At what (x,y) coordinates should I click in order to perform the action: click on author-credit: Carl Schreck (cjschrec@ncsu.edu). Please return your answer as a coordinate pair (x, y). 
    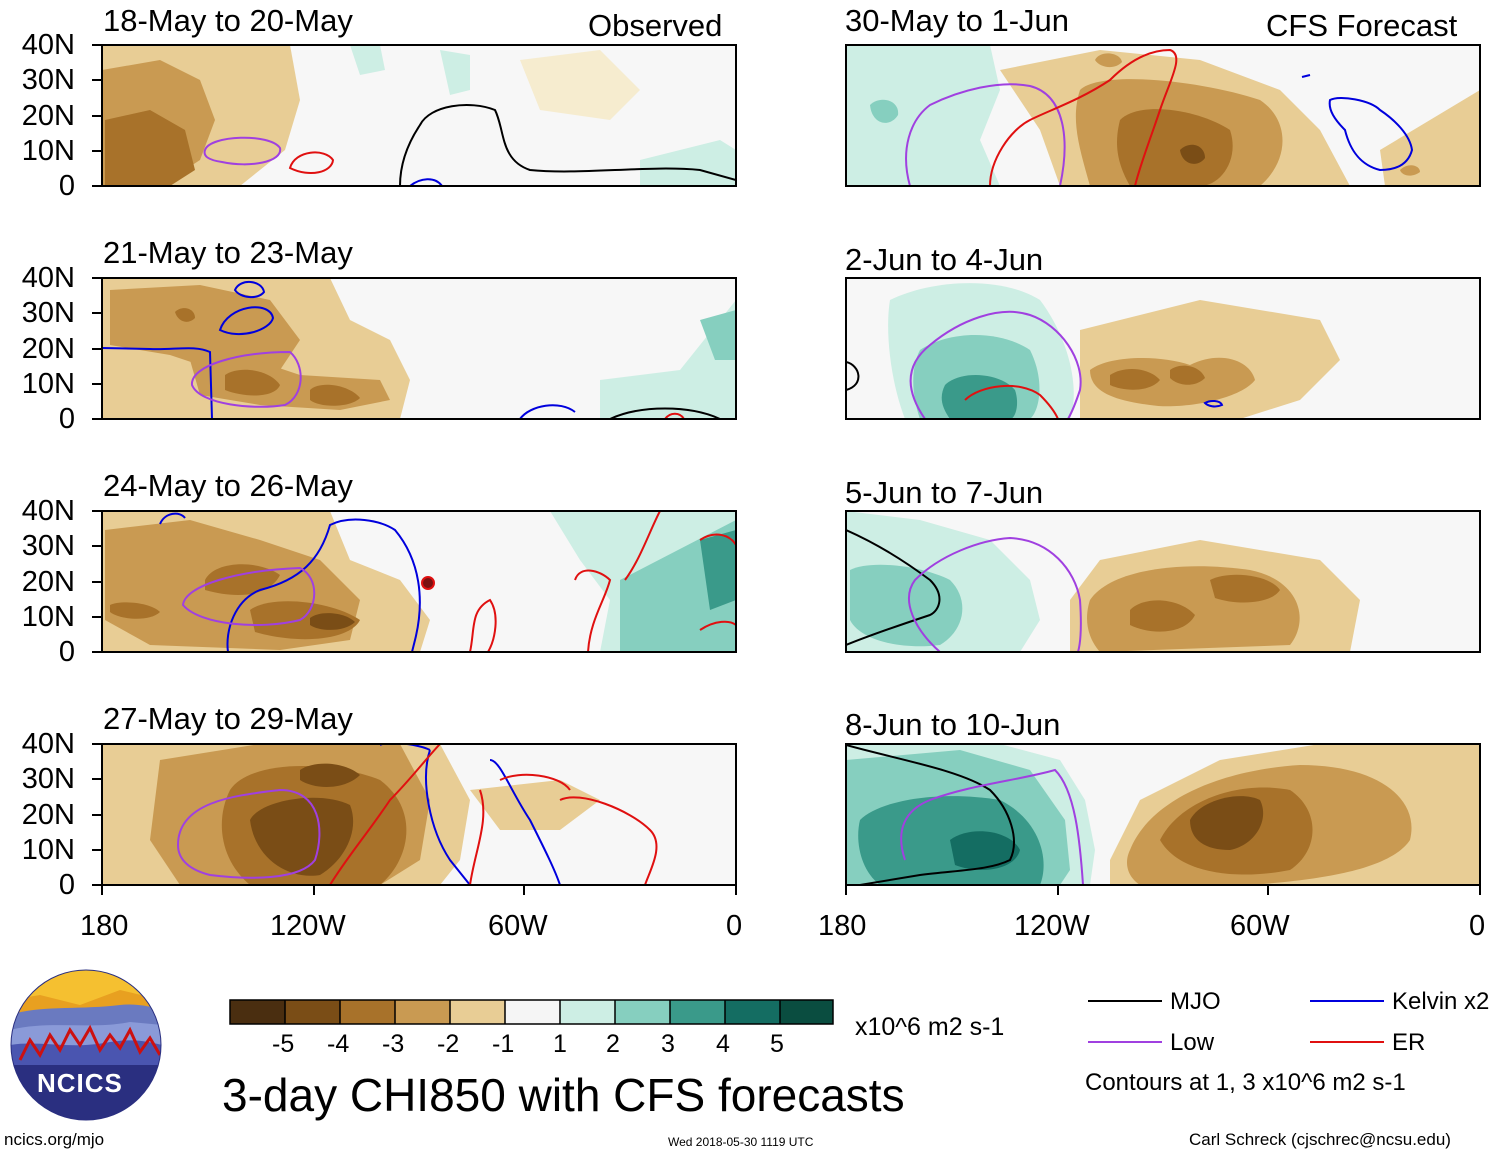
    Looking at the image, I should click on (1320, 1139).